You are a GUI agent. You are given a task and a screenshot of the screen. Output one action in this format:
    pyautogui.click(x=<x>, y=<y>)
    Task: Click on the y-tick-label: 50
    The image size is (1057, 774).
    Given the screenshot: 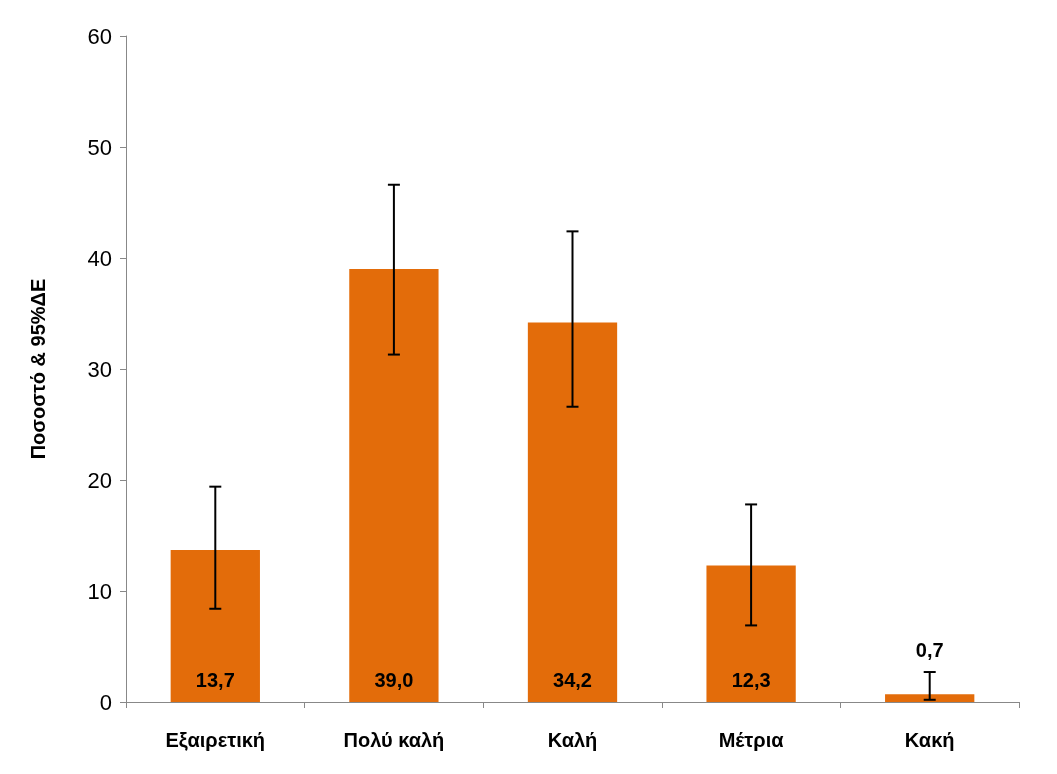 What is the action you would take?
    pyautogui.click(x=99, y=147)
    